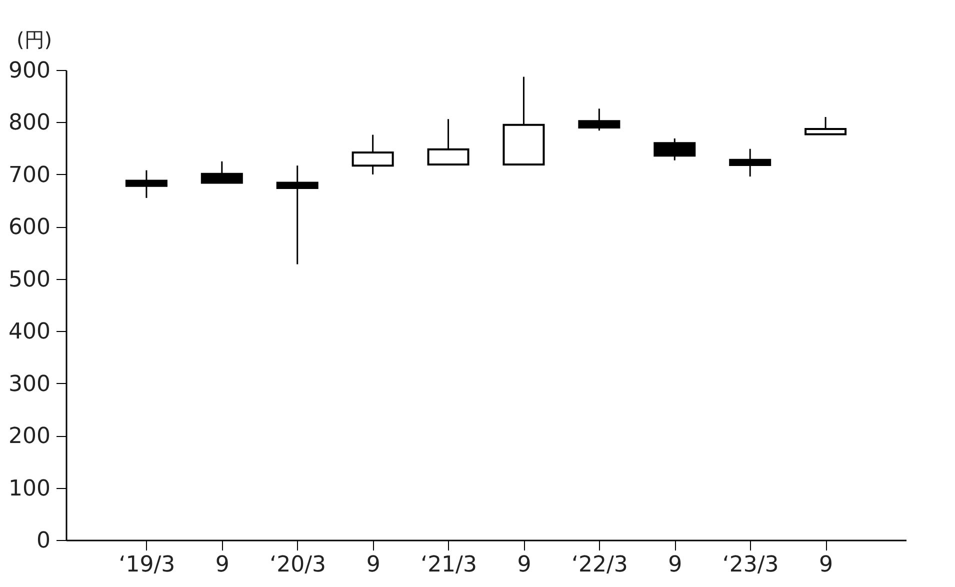 The width and height of the screenshot is (955, 587). What do you see at coordinates (448, 565) in the screenshot?
I see `x-tick-label: ‘21/3` at bounding box center [448, 565].